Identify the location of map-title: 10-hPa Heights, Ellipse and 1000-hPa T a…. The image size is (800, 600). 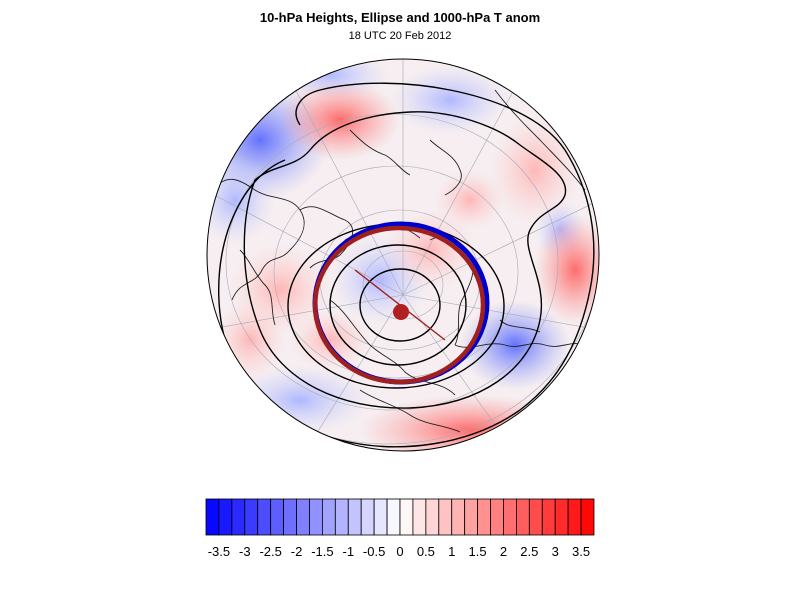
(400, 17).